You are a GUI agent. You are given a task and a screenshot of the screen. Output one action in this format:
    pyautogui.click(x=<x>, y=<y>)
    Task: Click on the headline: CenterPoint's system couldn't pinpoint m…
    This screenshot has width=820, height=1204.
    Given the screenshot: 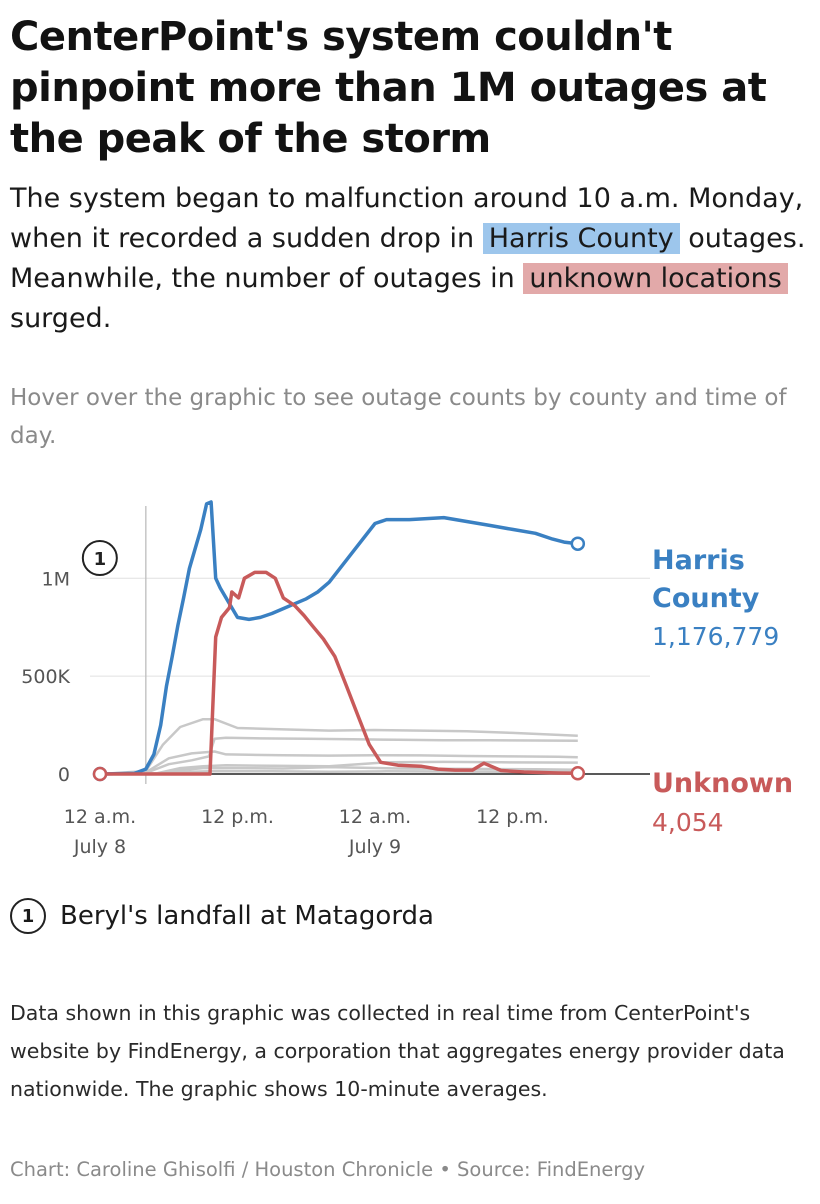 What is the action you would take?
    pyautogui.click(x=388, y=88)
    